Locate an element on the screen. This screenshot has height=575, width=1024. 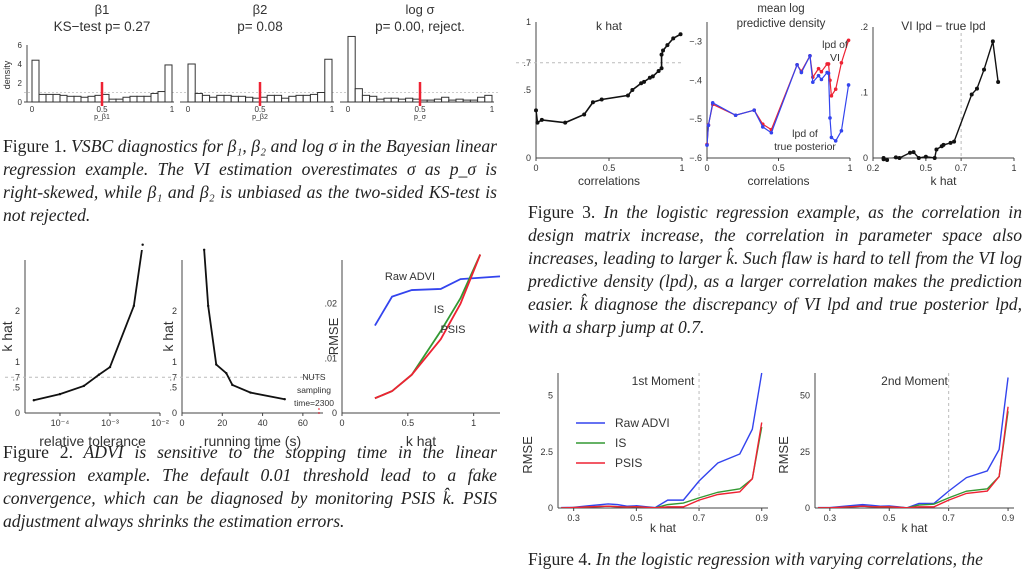
y-tick-label: −.6 is located at coordinates (695, 158).